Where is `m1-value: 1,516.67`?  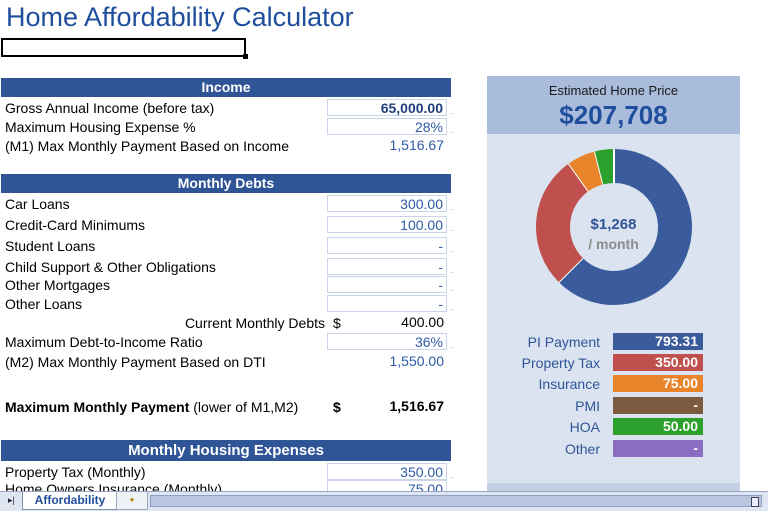
m1-value: 1,516.67 is located at coordinates (417, 145).